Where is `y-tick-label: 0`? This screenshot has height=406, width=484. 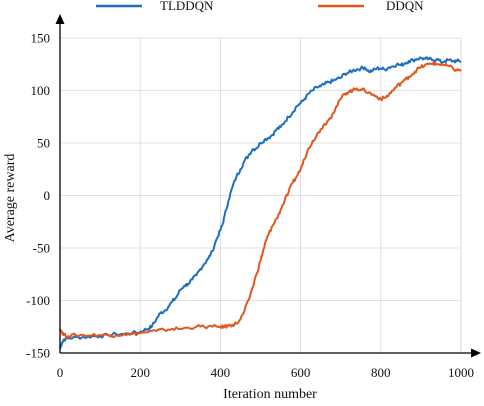
y-tick-label: 0 is located at coordinates (47, 195).